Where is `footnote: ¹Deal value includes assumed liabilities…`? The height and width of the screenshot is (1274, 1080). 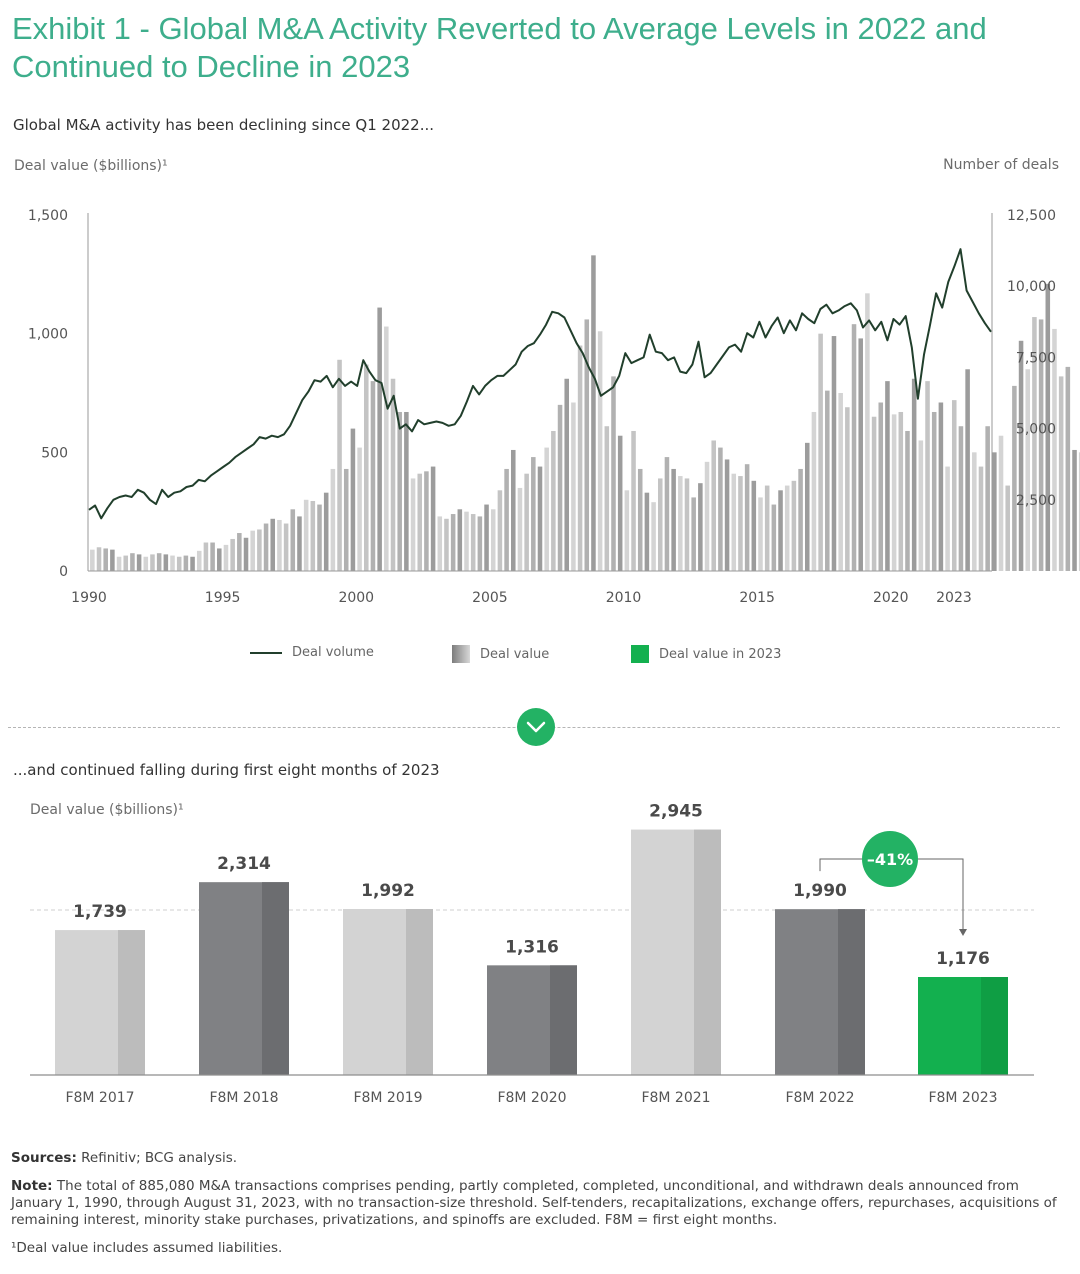 footnote: ¹Deal value includes assumed liabilities… is located at coordinates (147, 1248).